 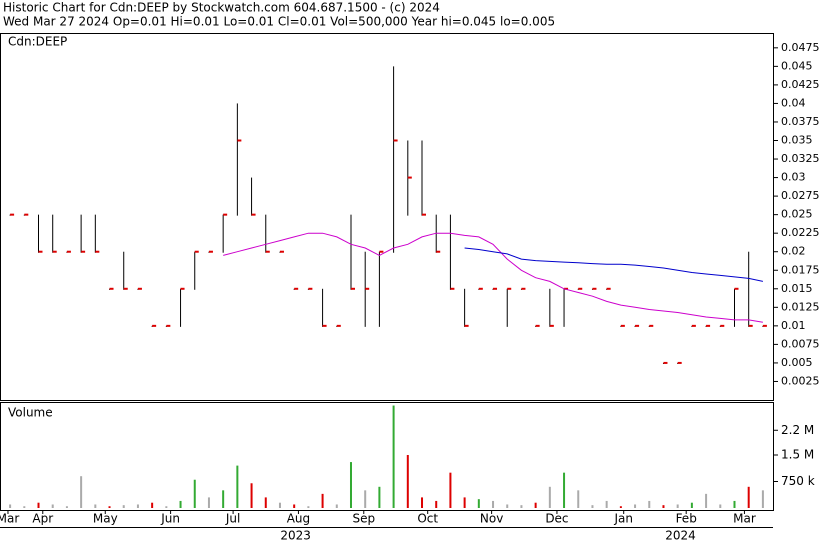 What do you see at coordinates (295, 536) in the screenshot?
I see `year-label: 2023` at bounding box center [295, 536].